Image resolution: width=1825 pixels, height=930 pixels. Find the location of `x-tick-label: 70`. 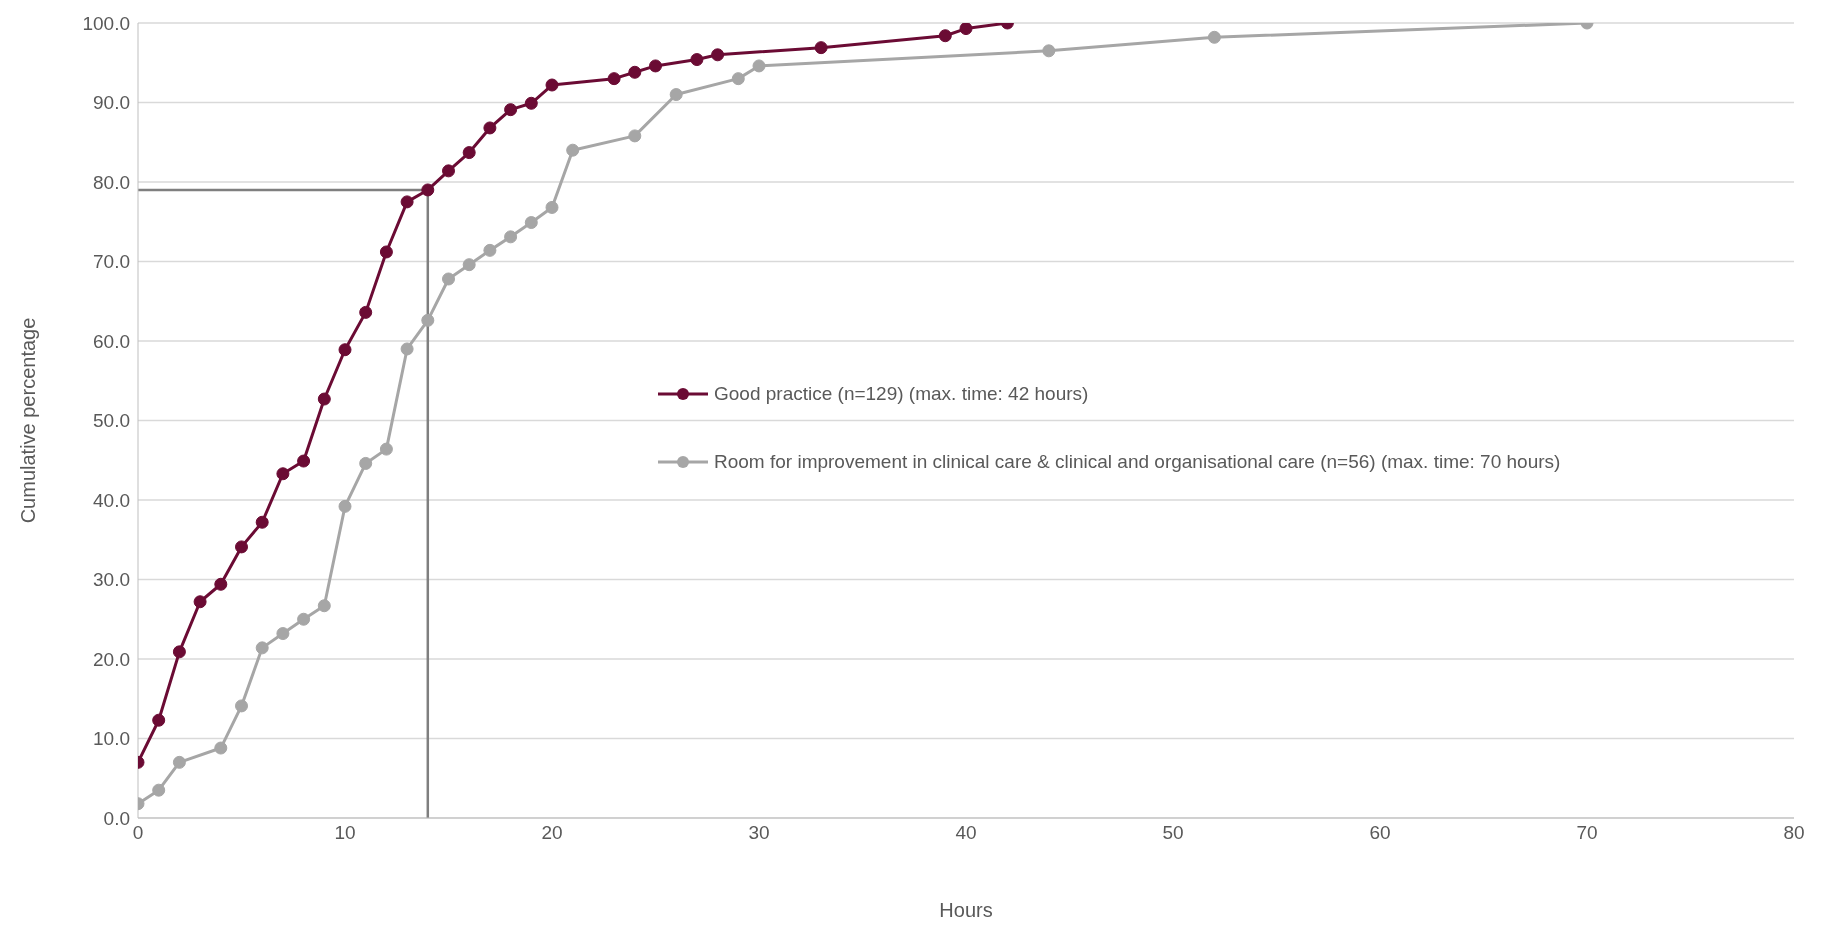

x-tick-label: 70 is located at coordinates (1587, 833).